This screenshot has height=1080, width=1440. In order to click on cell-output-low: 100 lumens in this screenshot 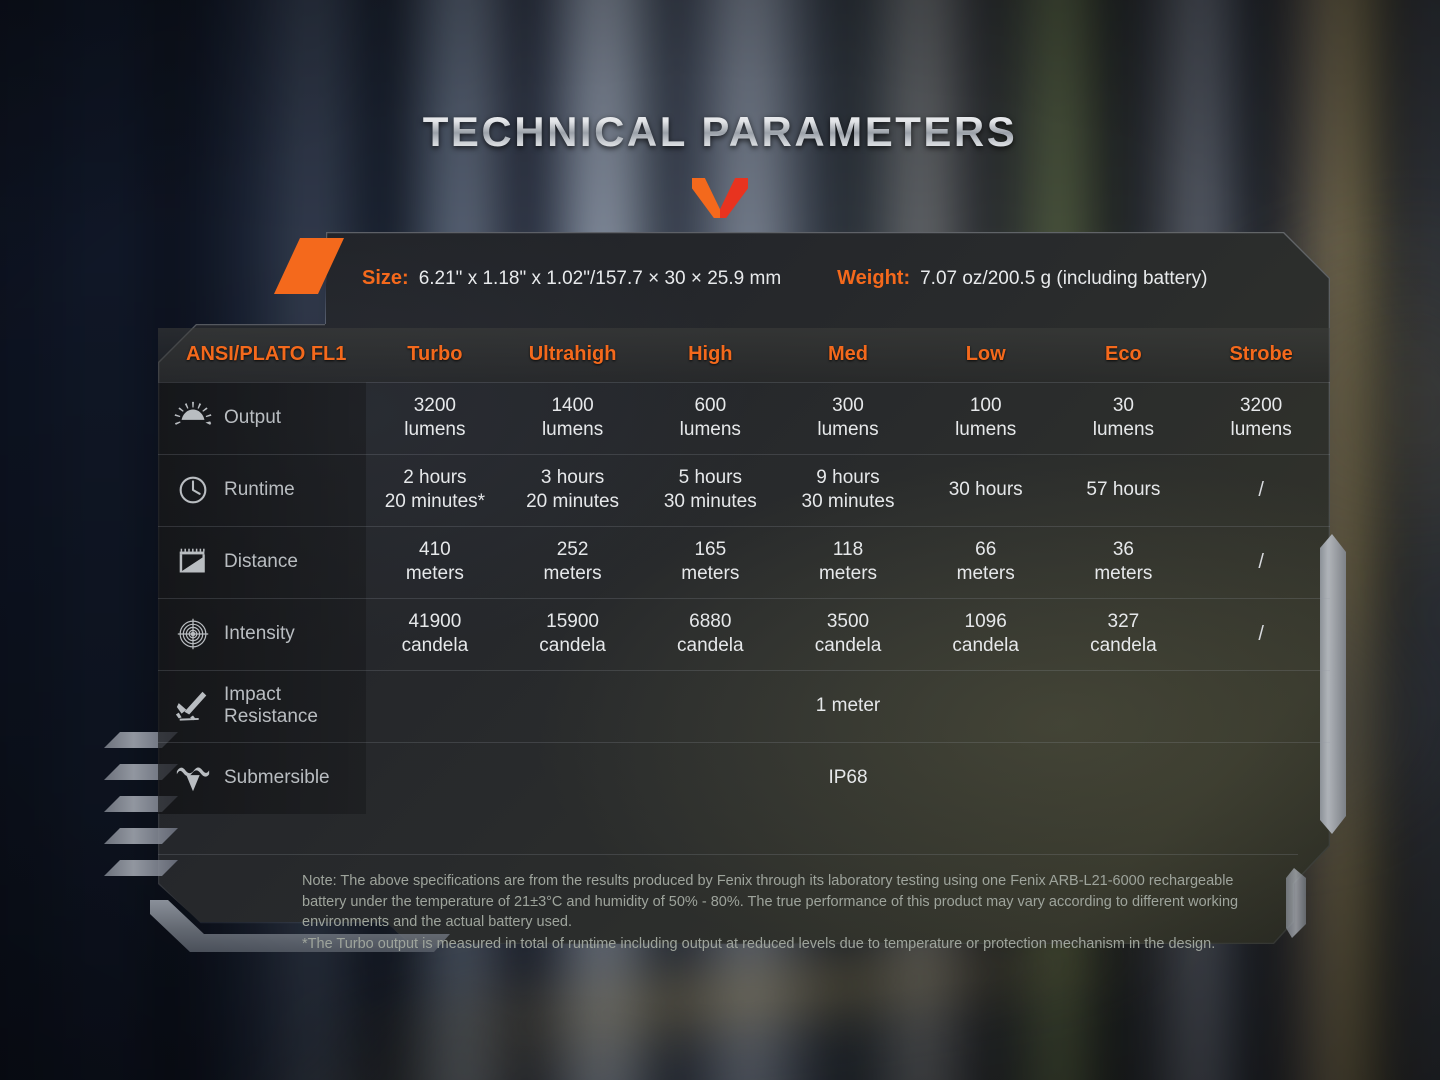, I will do `click(985, 417)`.